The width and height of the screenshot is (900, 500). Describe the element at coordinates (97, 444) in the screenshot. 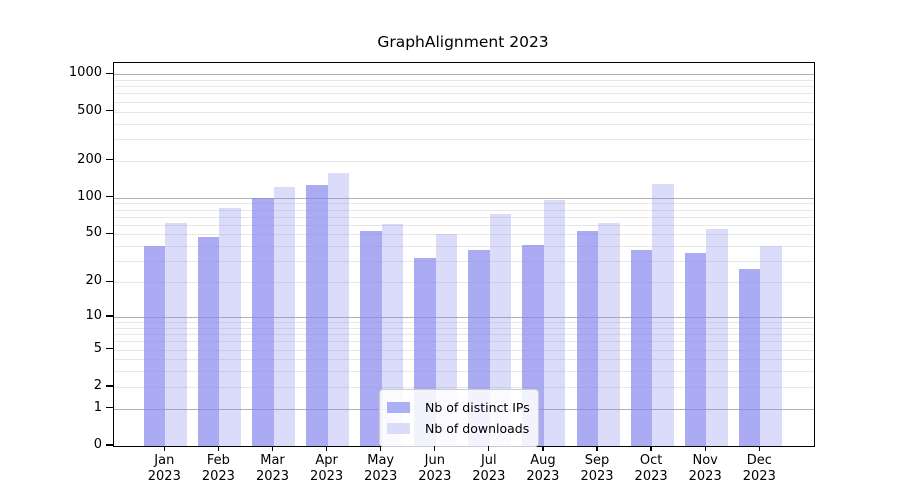

I see `y-tick-label-0: 0` at that location.